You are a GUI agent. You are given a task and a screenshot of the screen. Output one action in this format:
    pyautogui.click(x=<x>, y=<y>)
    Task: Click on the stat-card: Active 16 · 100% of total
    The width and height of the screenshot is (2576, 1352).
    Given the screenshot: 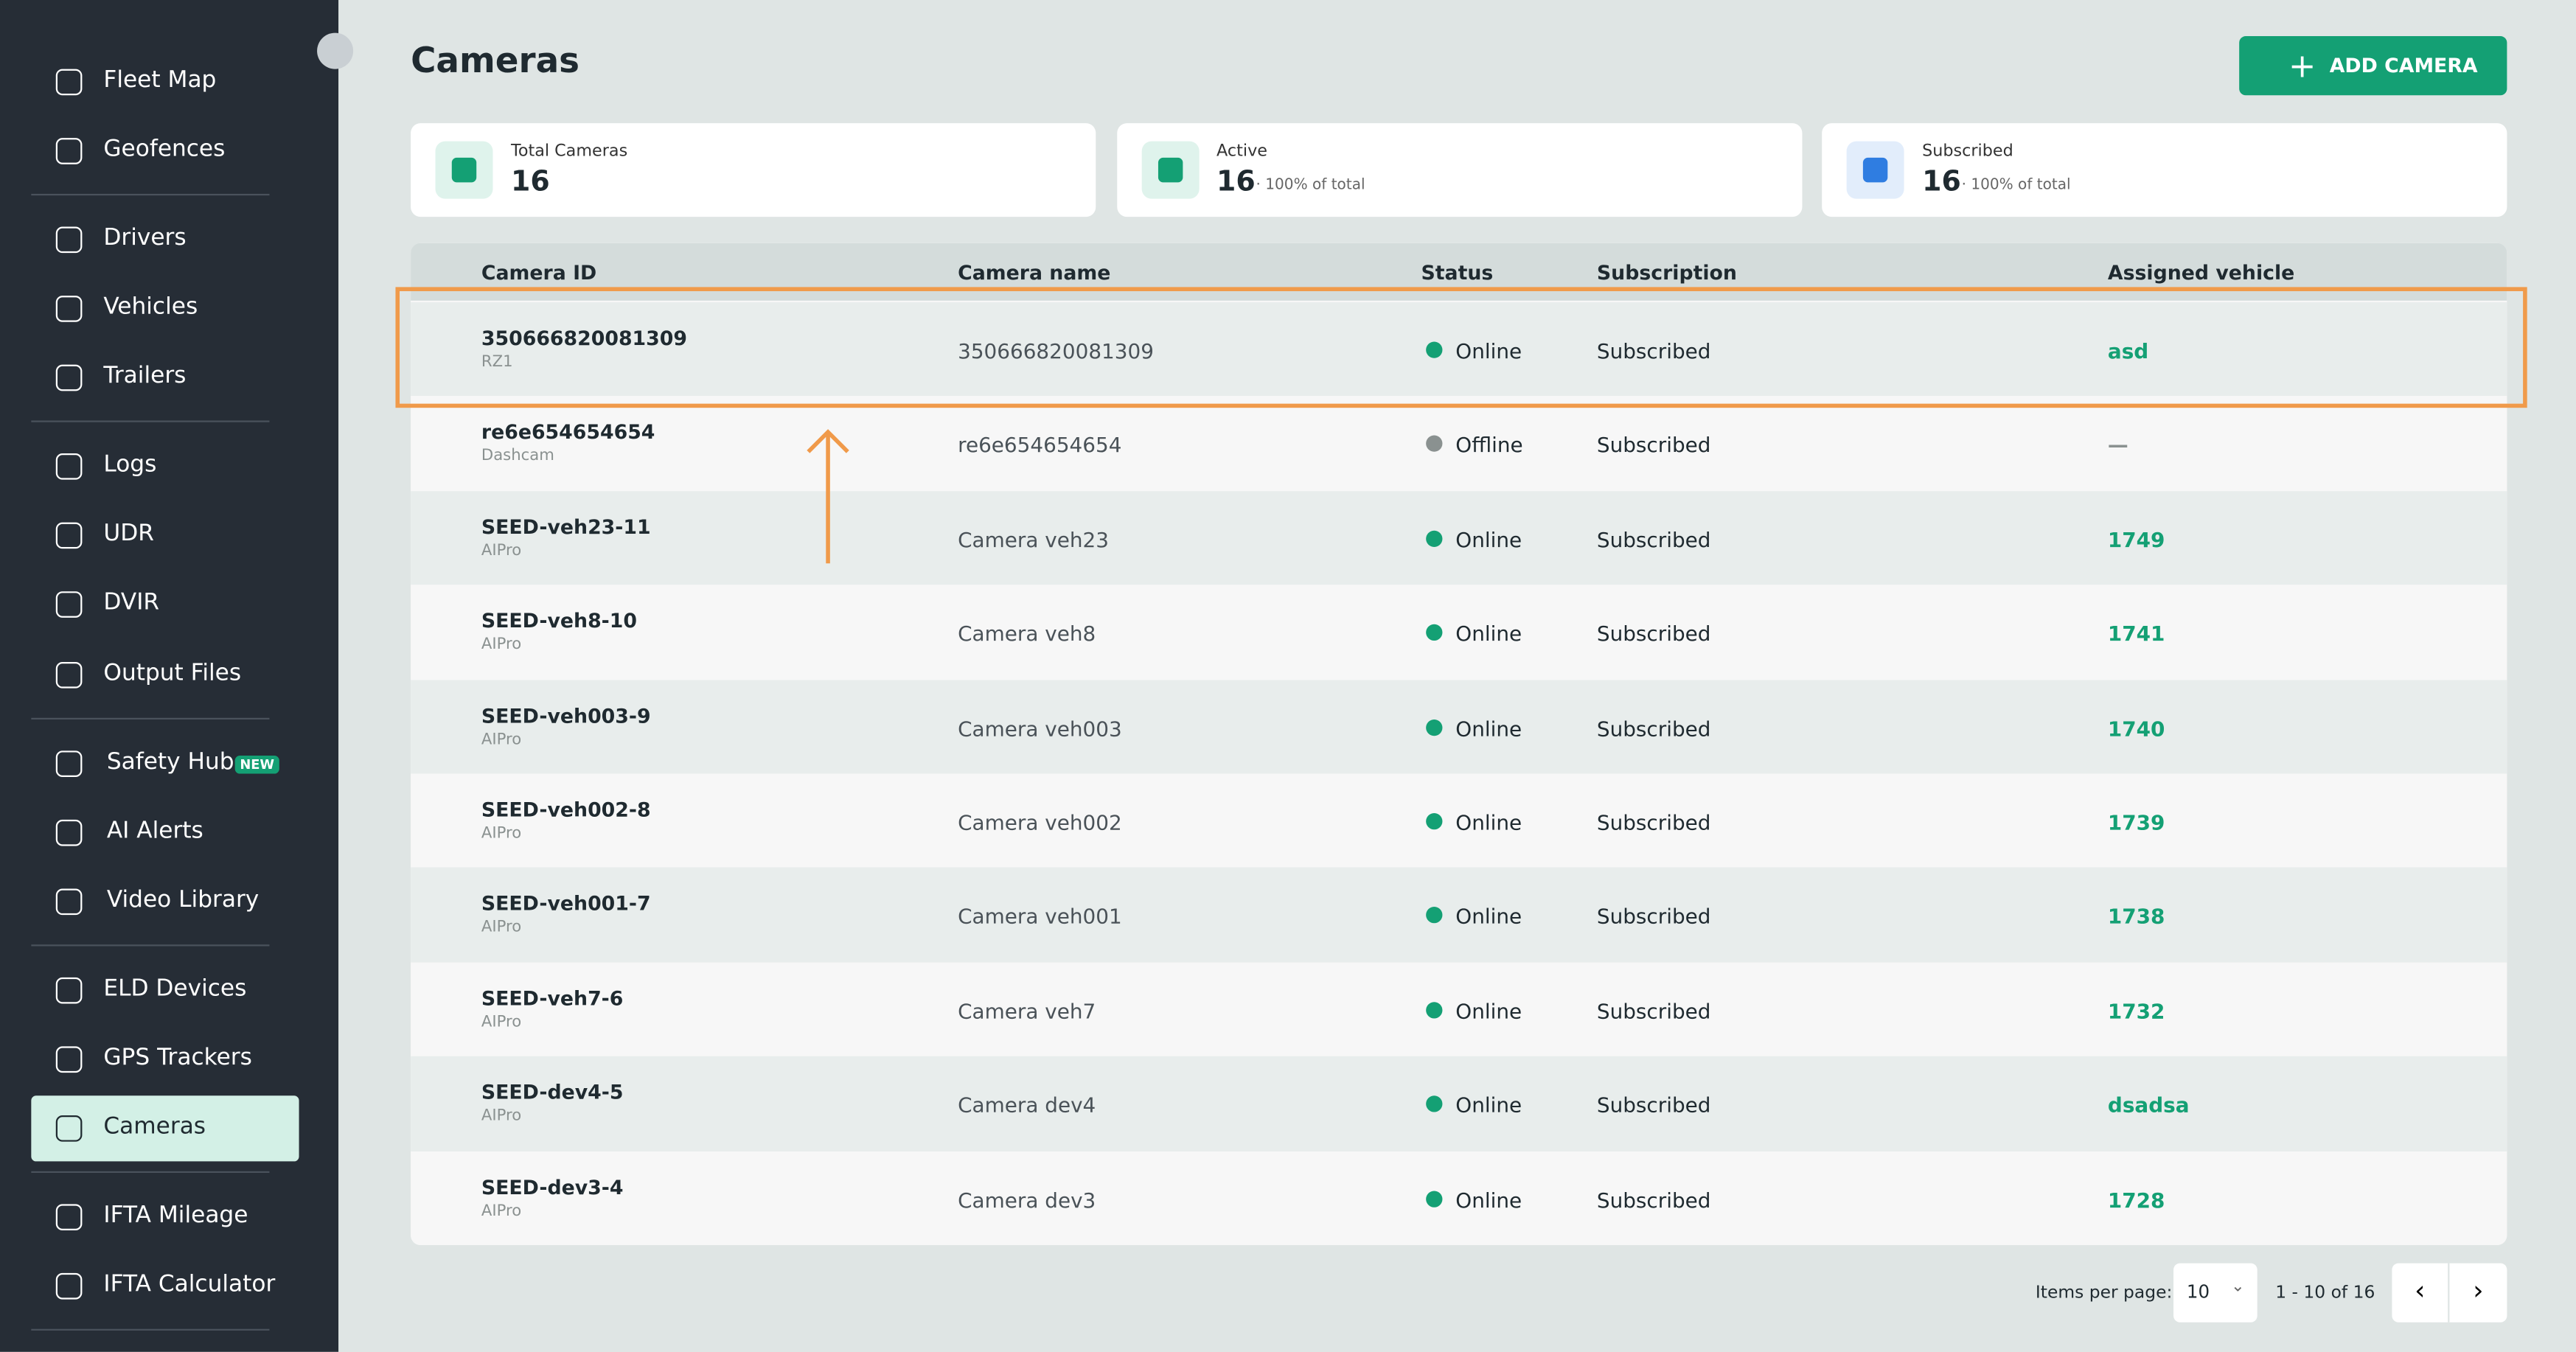 What is the action you would take?
    pyautogui.click(x=1459, y=170)
    